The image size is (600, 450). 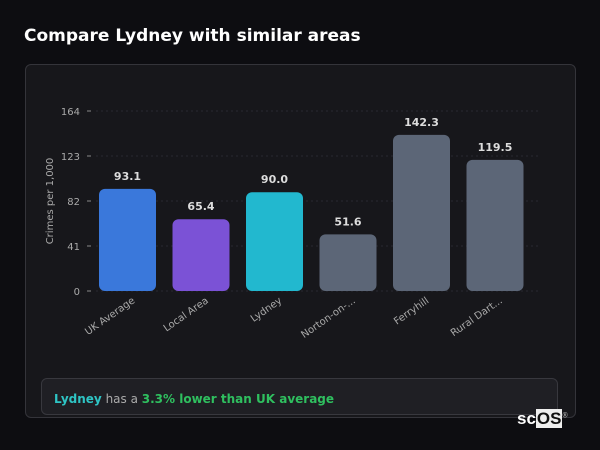 I want to click on x-tick-label: Ferryhill, so click(x=411, y=311).